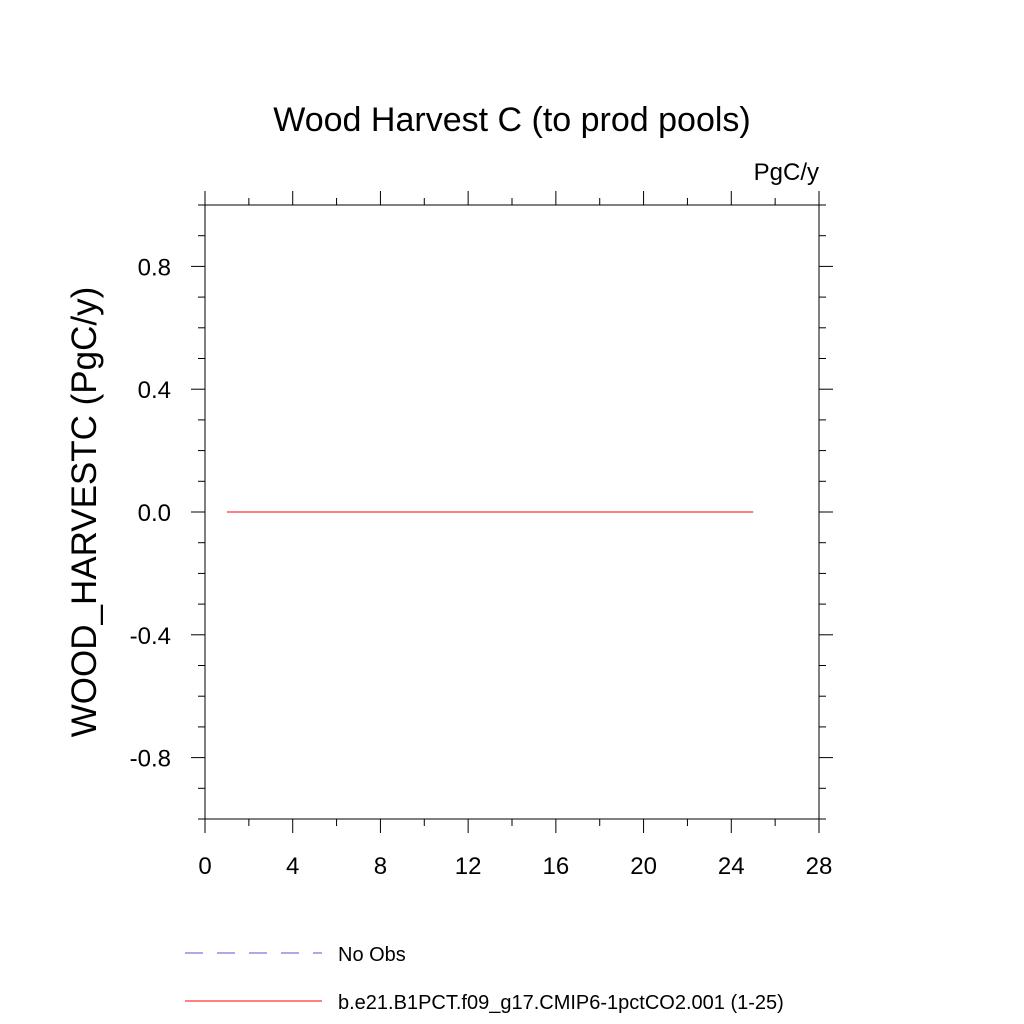  I want to click on x-tick-label: 12, so click(468, 866).